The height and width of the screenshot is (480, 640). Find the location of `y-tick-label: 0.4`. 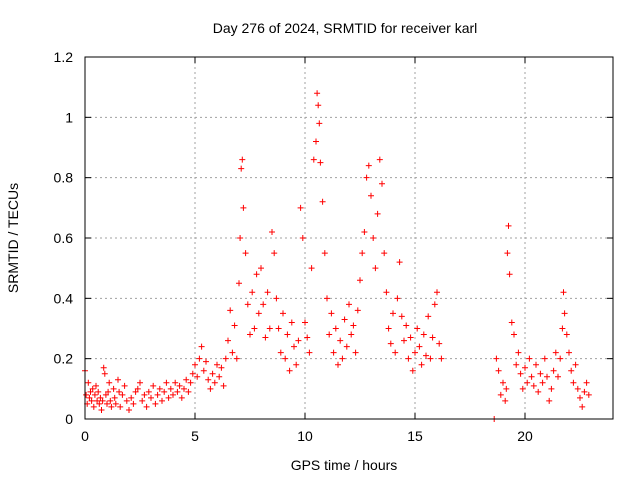

y-tick-label: 0.4 is located at coordinates (64, 298).